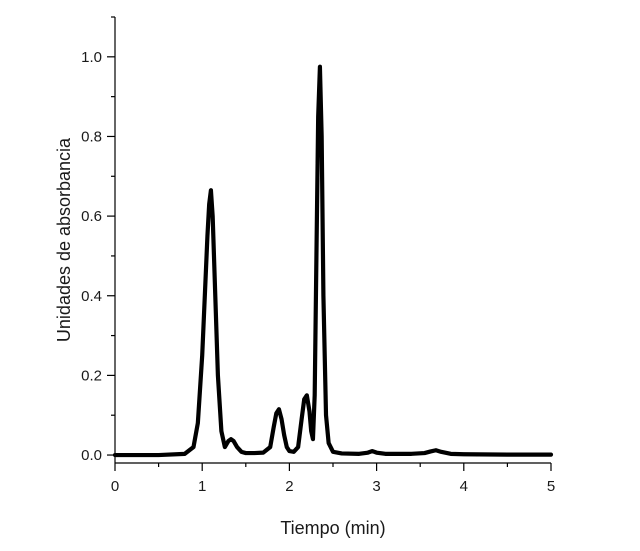 Image resolution: width=640 pixels, height=551 pixels. Describe the element at coordinates (376, 486) in the screenshot. I see `x-tick-label: 3` at that location.